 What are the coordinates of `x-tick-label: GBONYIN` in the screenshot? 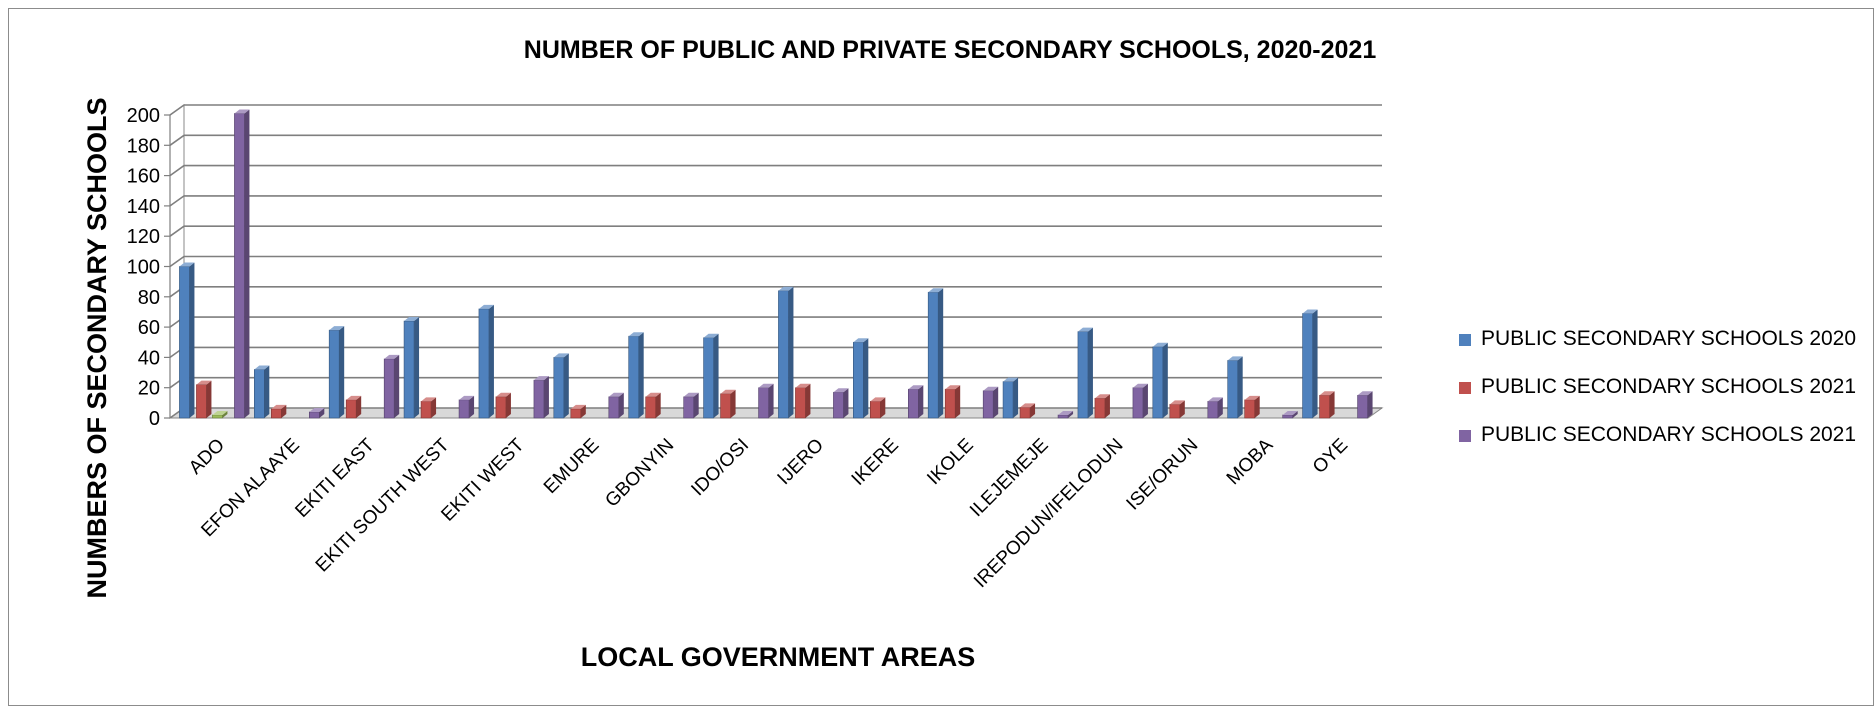 It's located at (639, 473).